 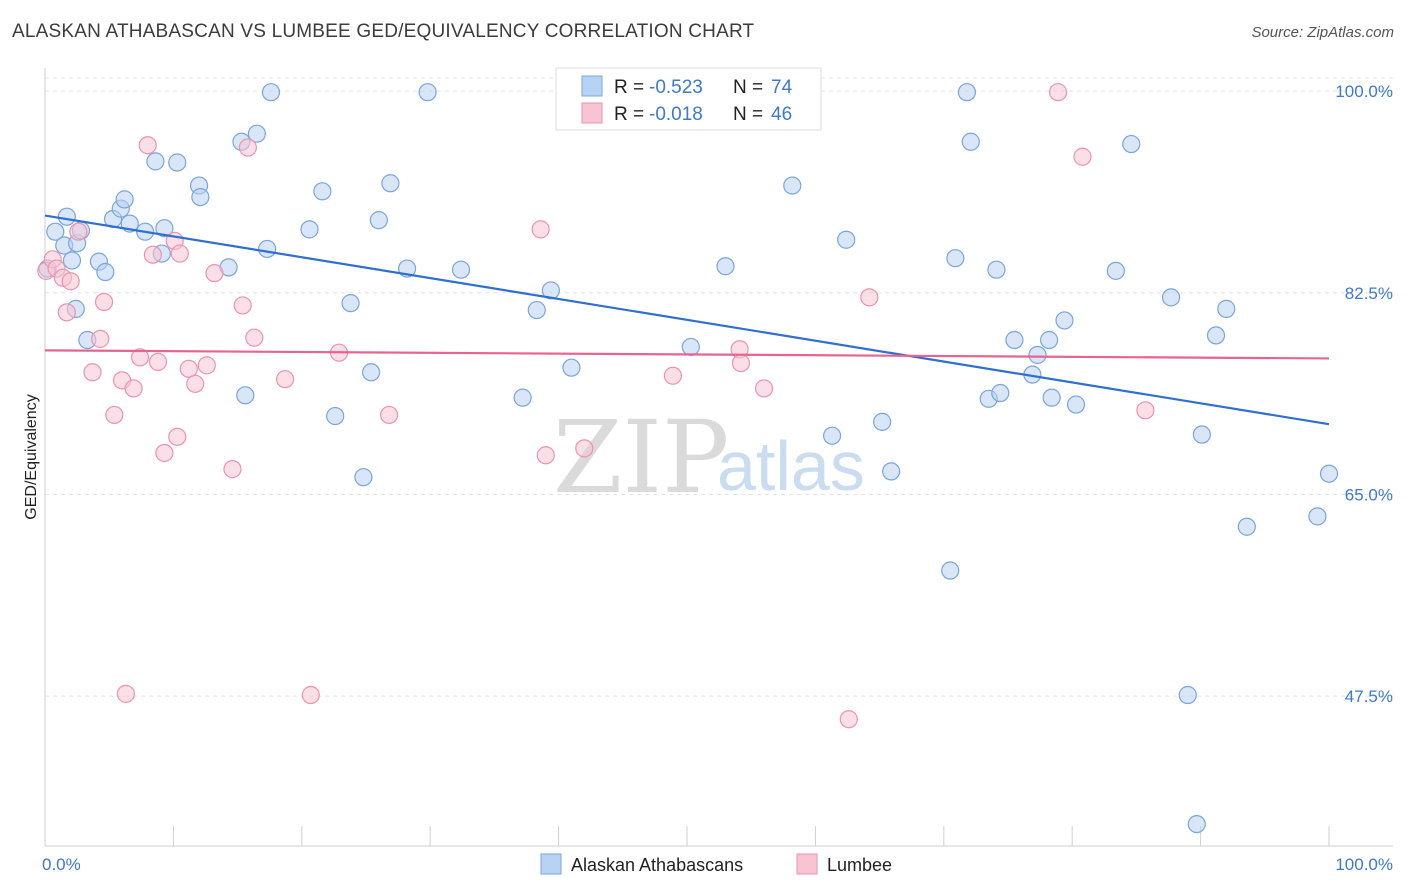 What do you see at coordinates (551, 864) in the screenshot?
I see `series-legend-swatch-athabascan` at bounding box center [551, 864].